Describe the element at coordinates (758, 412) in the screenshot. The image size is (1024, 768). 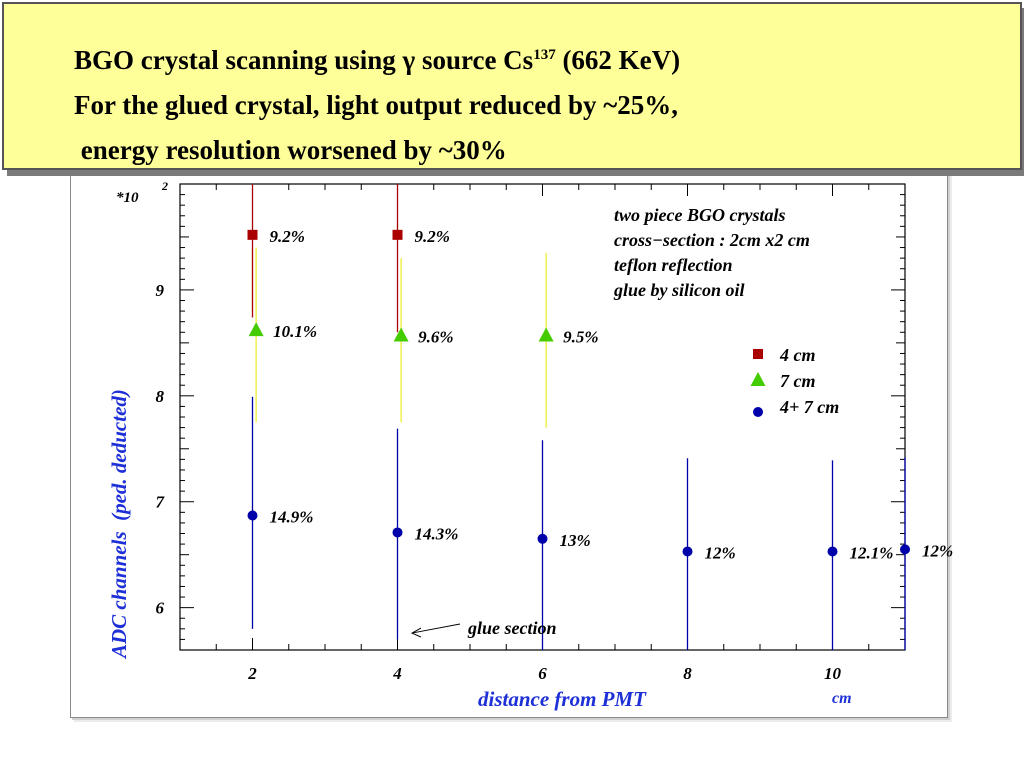
I see `legend-marker-circle` at that location.